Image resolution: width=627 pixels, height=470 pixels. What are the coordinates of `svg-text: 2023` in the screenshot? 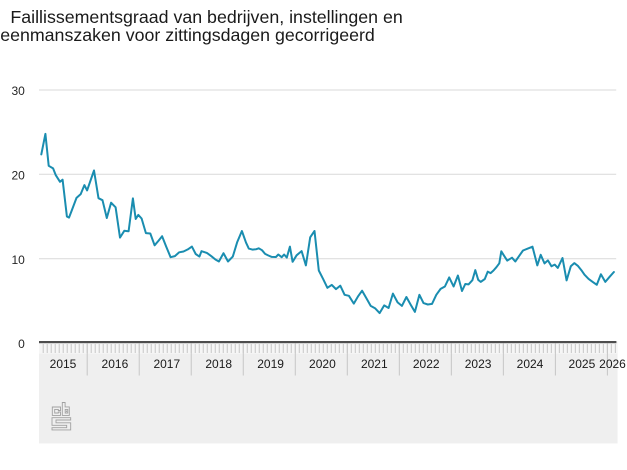 It's located at (478, 364).